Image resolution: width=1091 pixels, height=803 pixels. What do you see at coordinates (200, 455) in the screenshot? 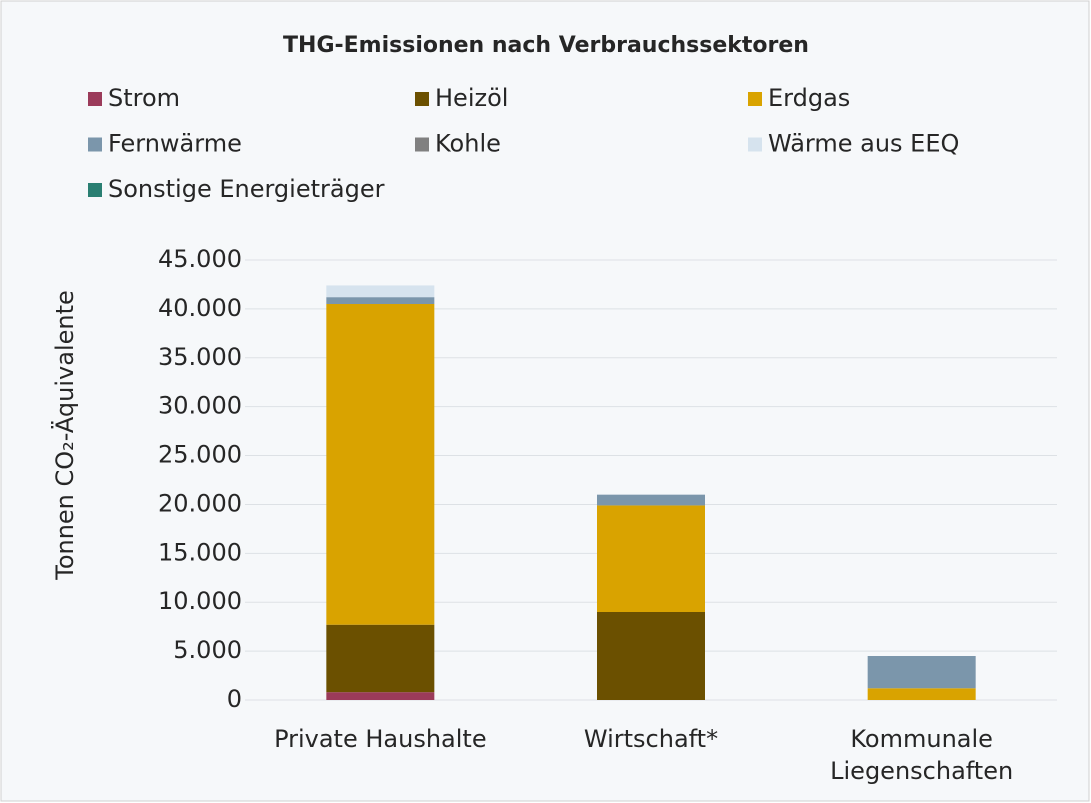
I see `y-tick-label: 25.000` at bounding box center [200, 455].